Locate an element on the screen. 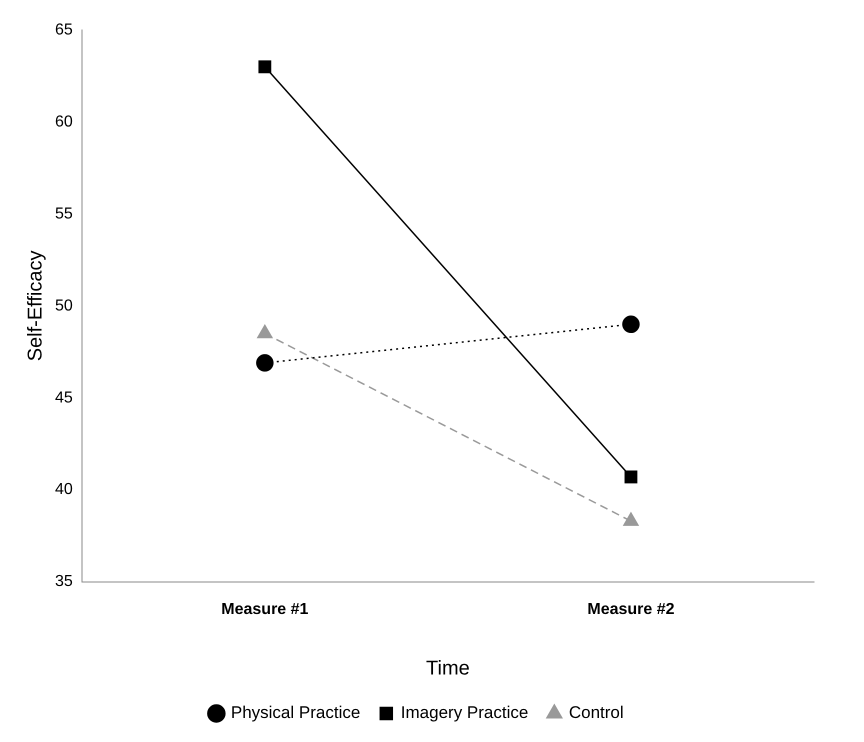 This screenshot has height=742, width=864. y-tick-label: 55 is located at coordinates (64, 213).